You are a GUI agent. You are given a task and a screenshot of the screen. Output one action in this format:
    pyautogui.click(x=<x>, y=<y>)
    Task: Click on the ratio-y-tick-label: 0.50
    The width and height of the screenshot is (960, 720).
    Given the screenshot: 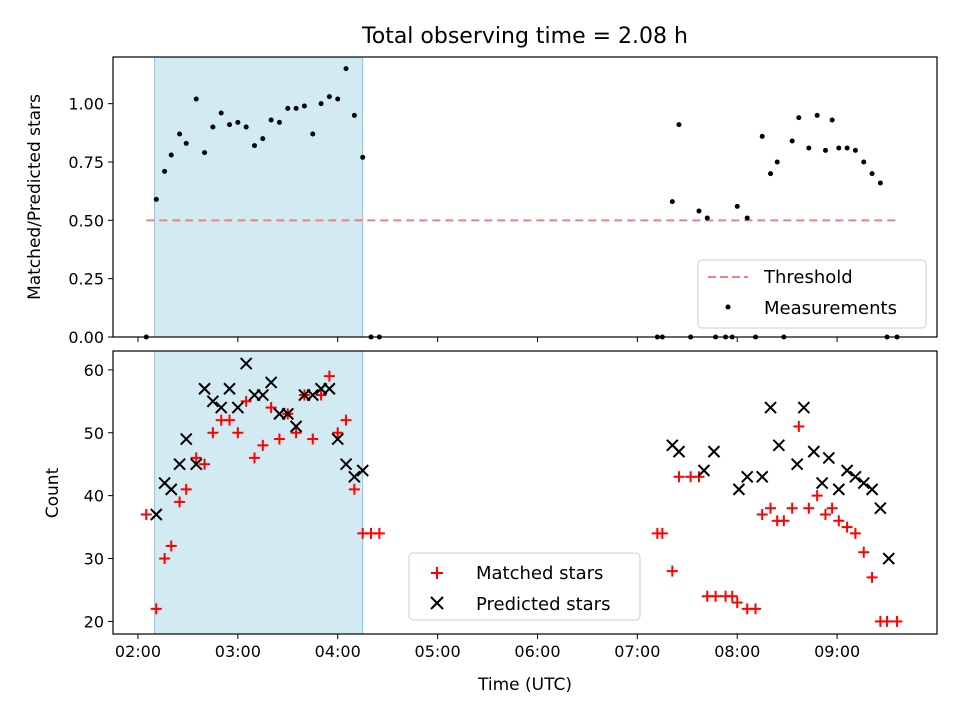 What is the action you would take?
    pyautogui.click(x=86, y=220)
    